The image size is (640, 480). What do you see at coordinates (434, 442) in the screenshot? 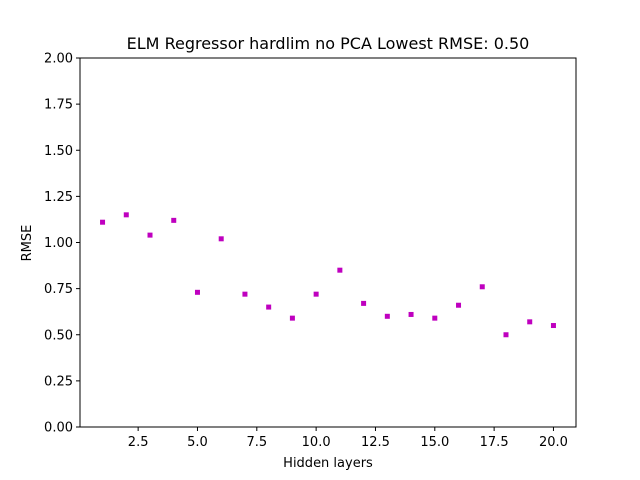
I see `x-tick-label: 15.0` at bounding box center [434, 442].